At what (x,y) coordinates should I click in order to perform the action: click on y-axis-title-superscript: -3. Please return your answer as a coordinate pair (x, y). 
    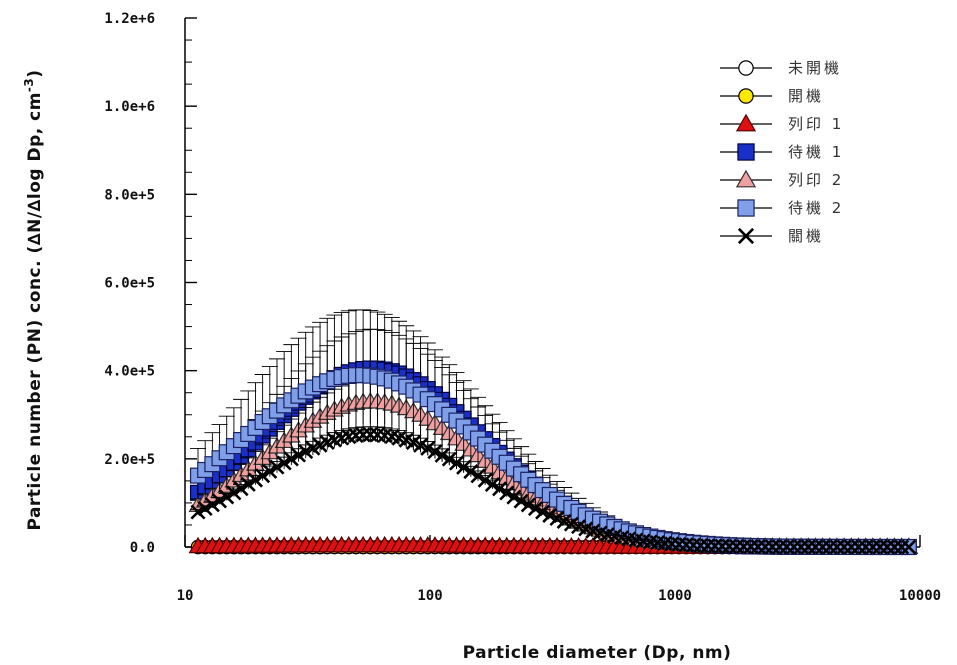
    Looking at the image, I should click on (29, 85).